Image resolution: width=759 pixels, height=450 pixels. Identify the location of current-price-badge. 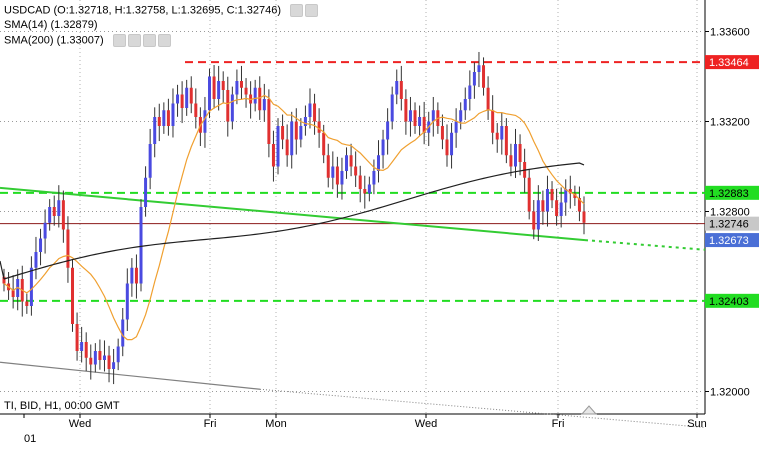
(732, 223).